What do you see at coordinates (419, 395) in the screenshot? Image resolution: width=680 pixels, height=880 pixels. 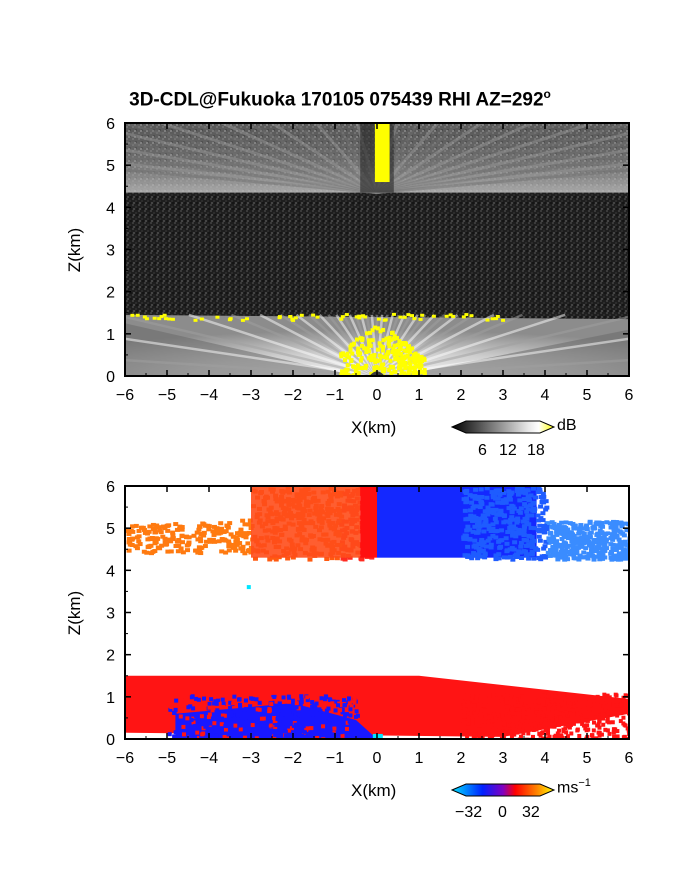 I see `x-tick-label: 1` at bounding box center [419, 395].